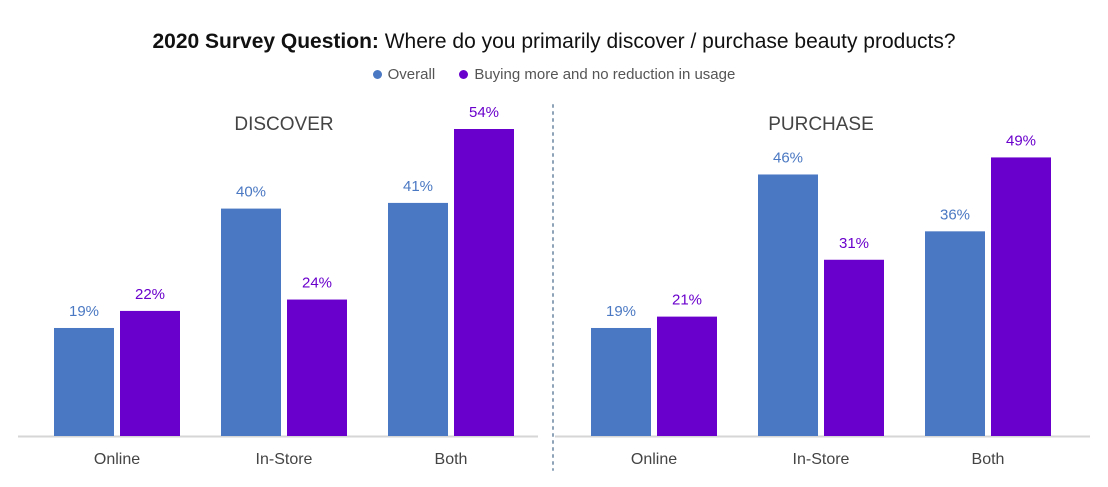  What do you see at coordinates (84, 311) in the screenshot?
I see `data-label-discover-online-series-1: 19%` at bounding box center [84, 311].